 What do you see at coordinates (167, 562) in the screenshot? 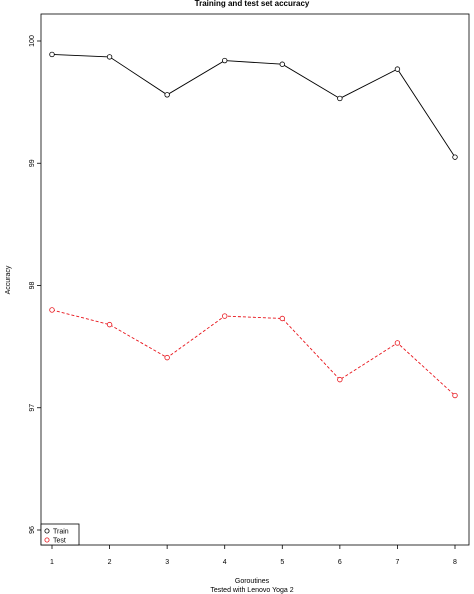
I see `x-tick-label: 3` at bounding box center [167, 562].